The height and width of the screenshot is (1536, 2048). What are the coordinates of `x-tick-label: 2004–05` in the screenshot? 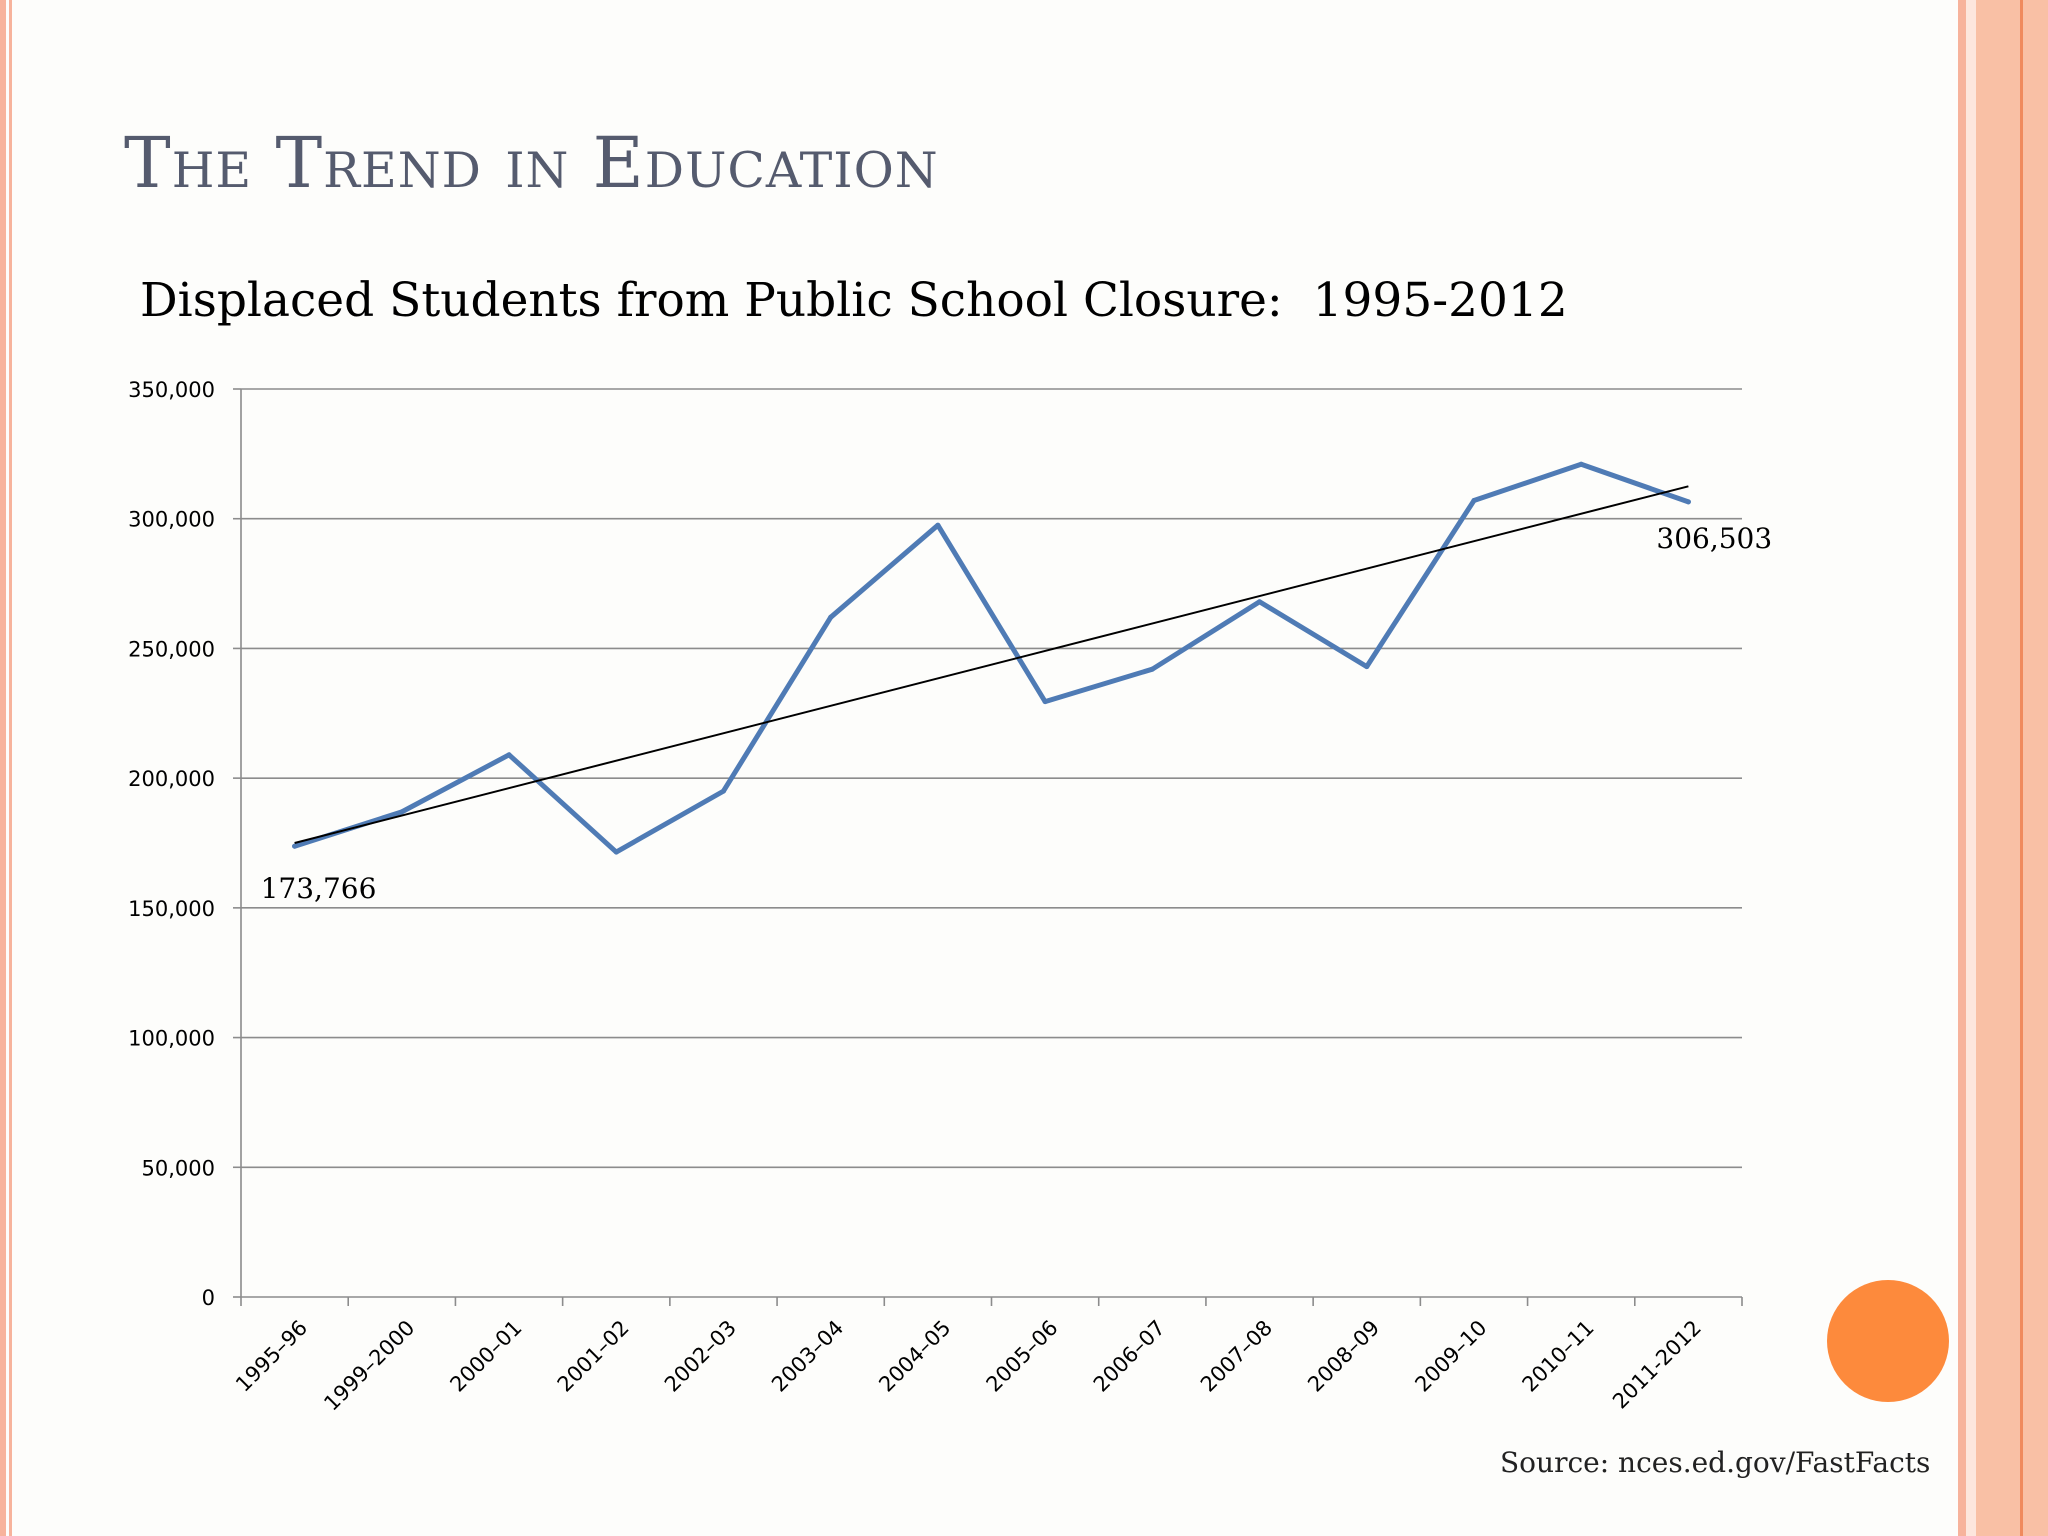 It's located at (914, 1356).